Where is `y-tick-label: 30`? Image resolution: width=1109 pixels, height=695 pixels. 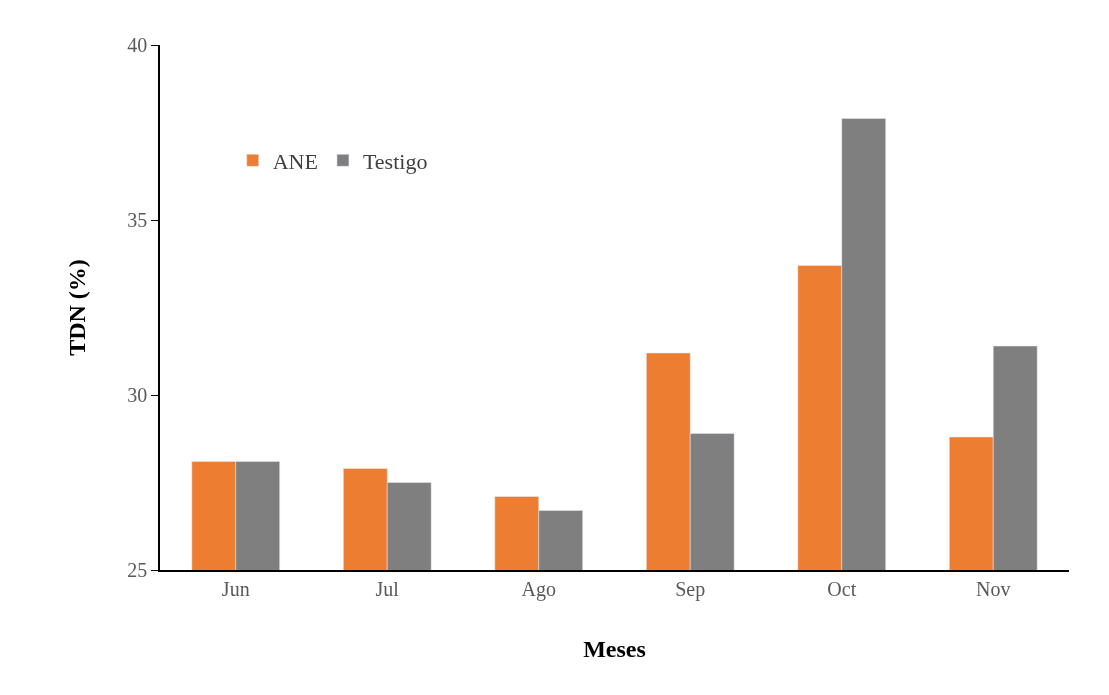
y-tick-label: 30 is located at coordinates (137, 395).